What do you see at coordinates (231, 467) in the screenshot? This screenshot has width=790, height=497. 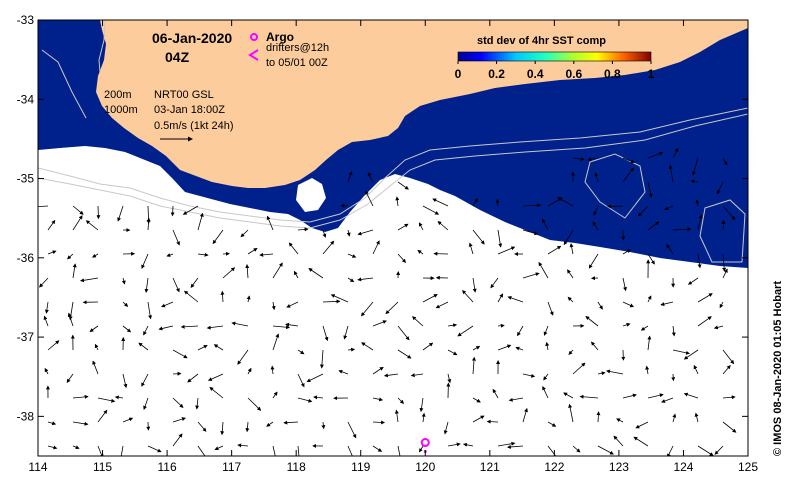 I see `lon-tick-label: 117` at bounding box center [231, 467].